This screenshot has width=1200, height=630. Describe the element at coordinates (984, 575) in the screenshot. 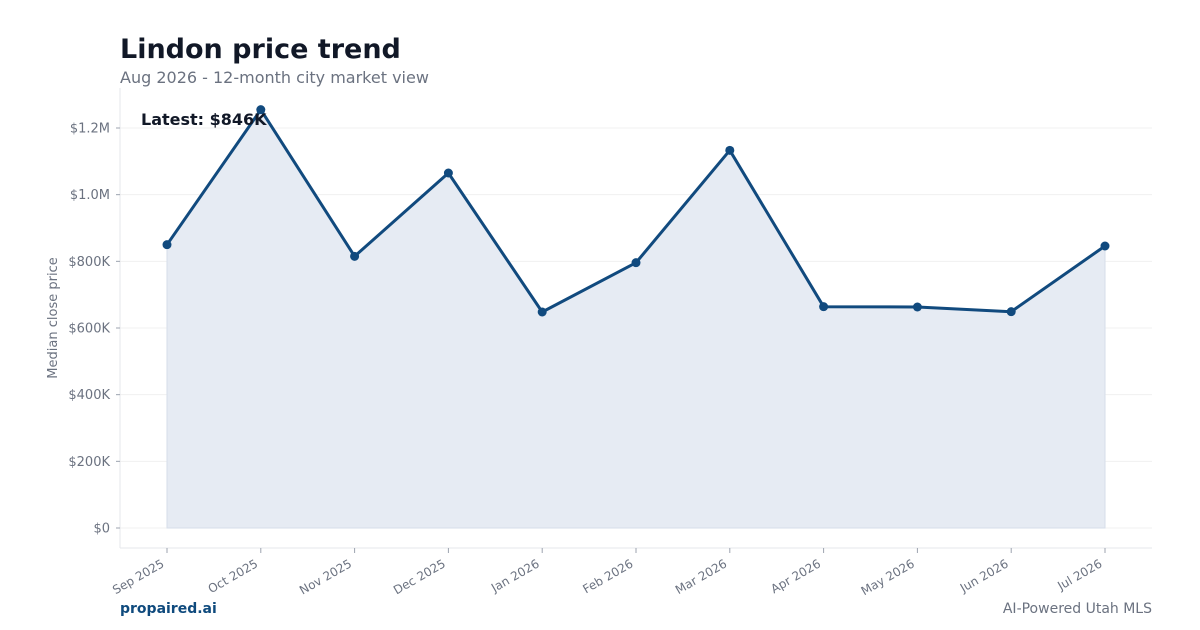

I see `x-tick-label: Jun 2026` at that location.